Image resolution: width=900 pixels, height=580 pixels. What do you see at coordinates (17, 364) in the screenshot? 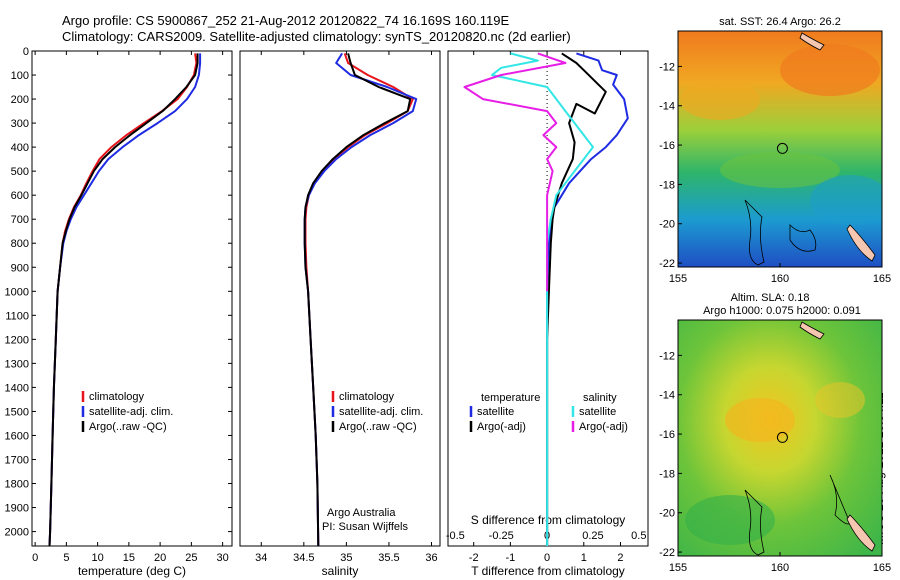
I see `y-tick-label: 1300` at bounding box center [17, 364].